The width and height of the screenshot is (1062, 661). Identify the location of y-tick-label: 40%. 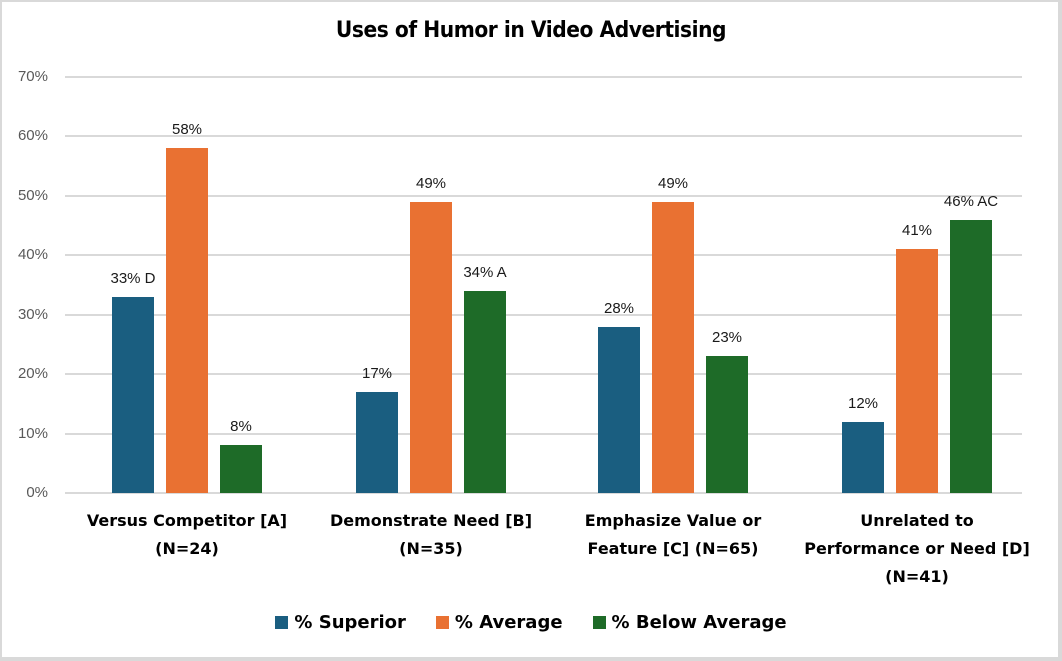
(32, 255).